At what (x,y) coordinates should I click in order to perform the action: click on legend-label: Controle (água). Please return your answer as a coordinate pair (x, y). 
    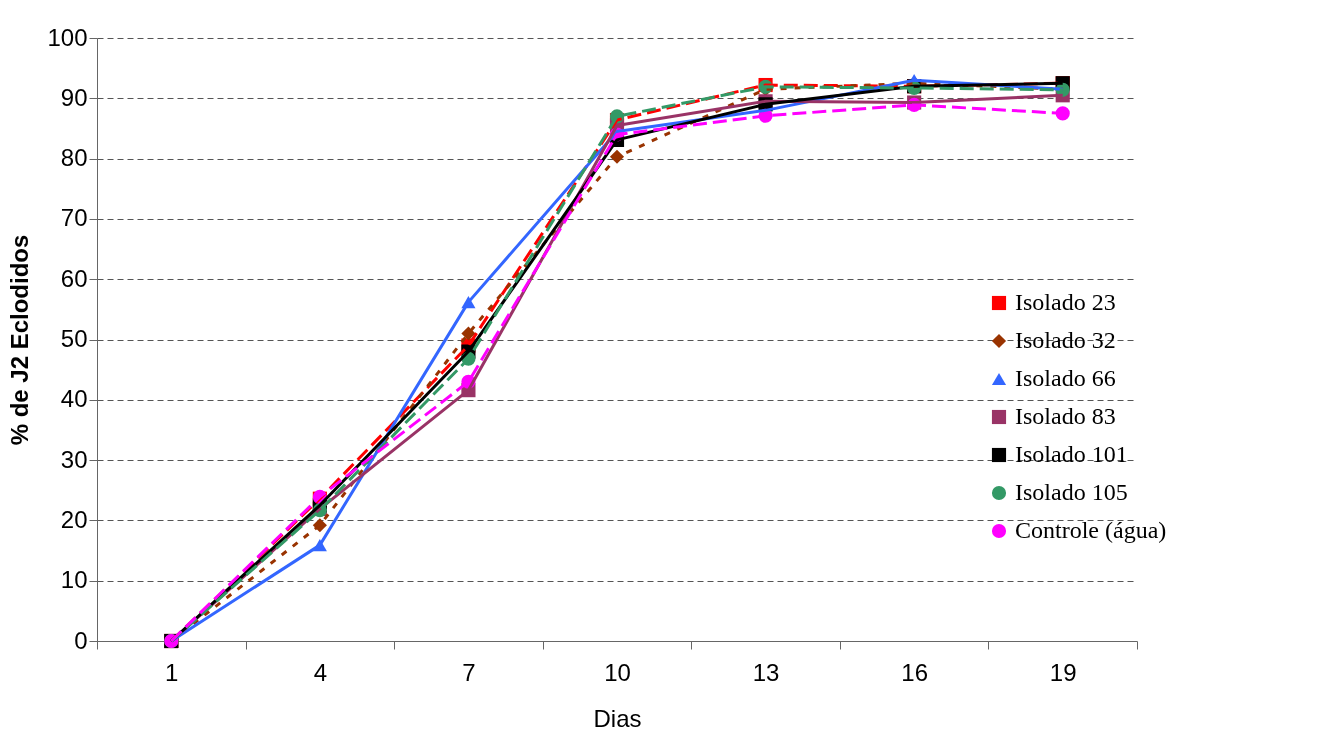
    Looking at the image, I should click on (1091, 530).